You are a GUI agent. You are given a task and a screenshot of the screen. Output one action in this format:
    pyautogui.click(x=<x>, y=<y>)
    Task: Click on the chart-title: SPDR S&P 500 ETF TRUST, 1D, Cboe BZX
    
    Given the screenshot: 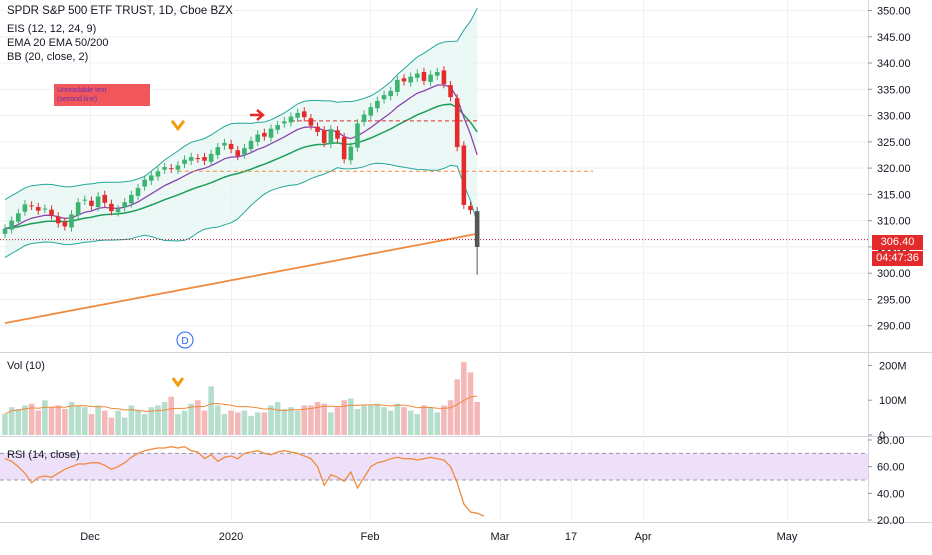 What is the action you would take?
    pyautogui.click(x=120, y=11)
    